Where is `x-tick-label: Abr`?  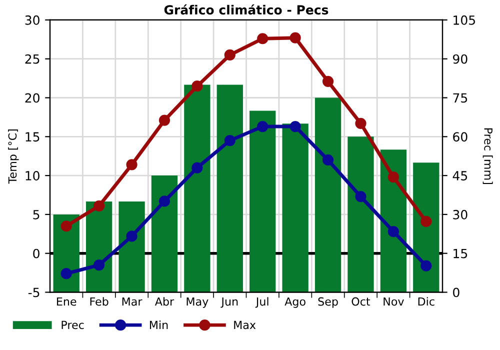
x-tick-label: Abr is located at coordinates (164, 301).